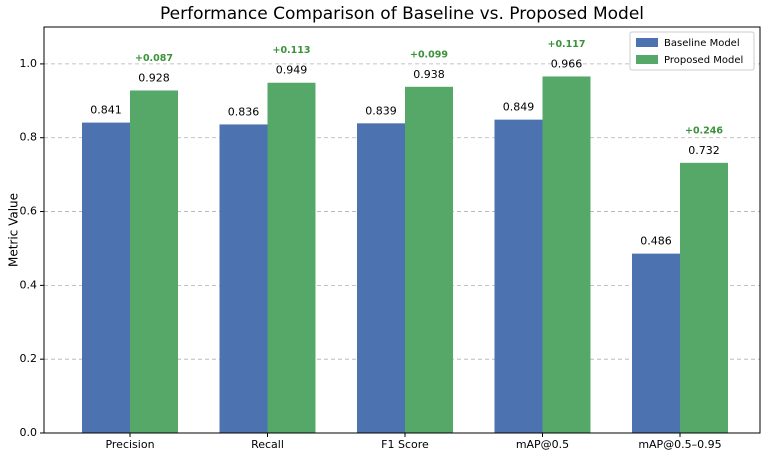 Image resolution: width=768 pixels, height=459 pixels. Describe the element at coordinates (704, 150) in the screenshot. I see `value-label: 0.732` at that location.